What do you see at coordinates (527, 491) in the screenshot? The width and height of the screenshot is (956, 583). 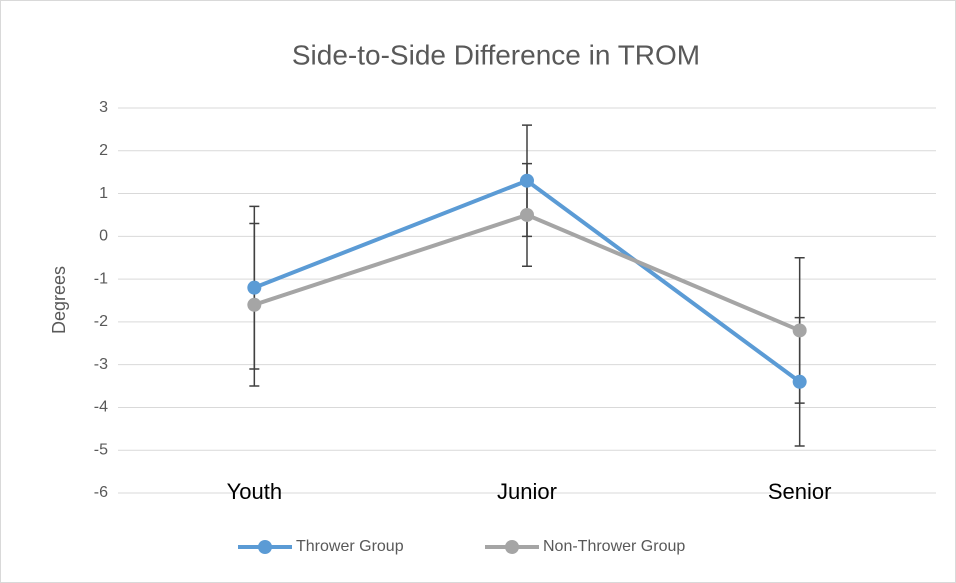 I see `x-tick-label: Junior` at bounding box center [527, 491].